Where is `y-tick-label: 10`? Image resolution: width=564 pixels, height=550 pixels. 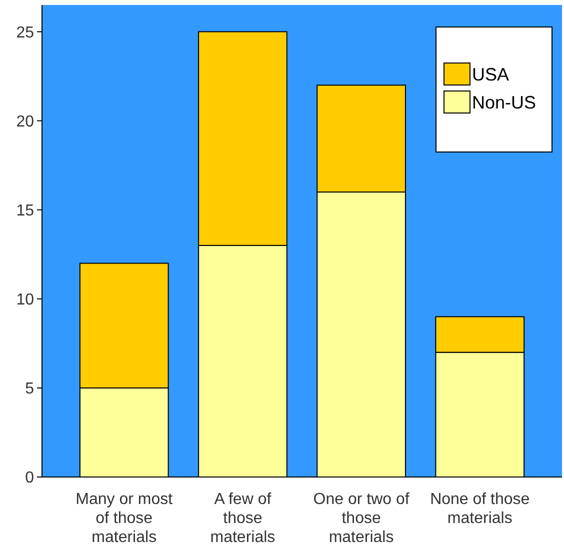
y-tick-label: 10 is located at coordinates (25, 299).